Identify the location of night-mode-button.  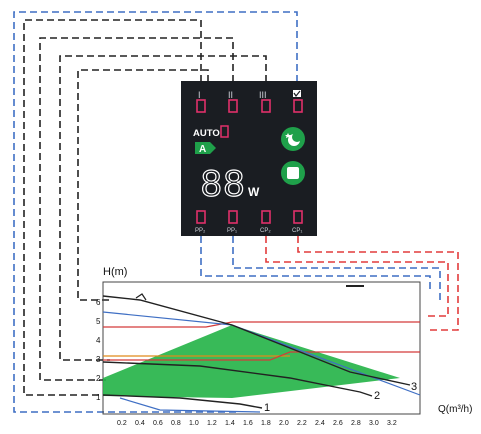
(293, 139).